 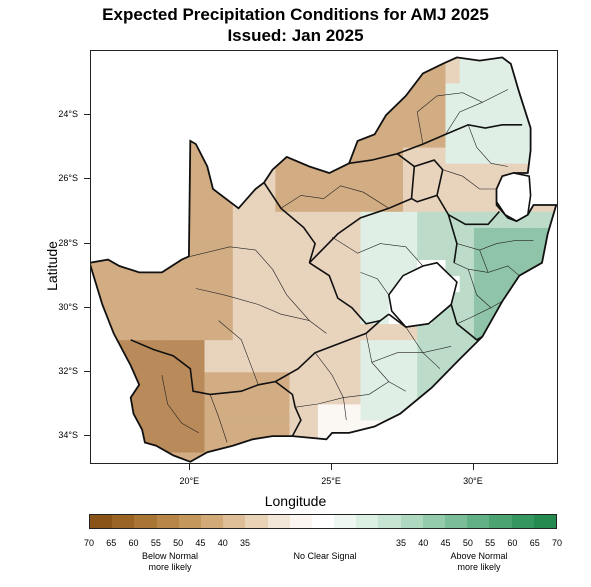 What do you see at coordinates (331, 481) in the screenshot?
I see `x-tick-label: 25°E` at bounding box center [331, 481].